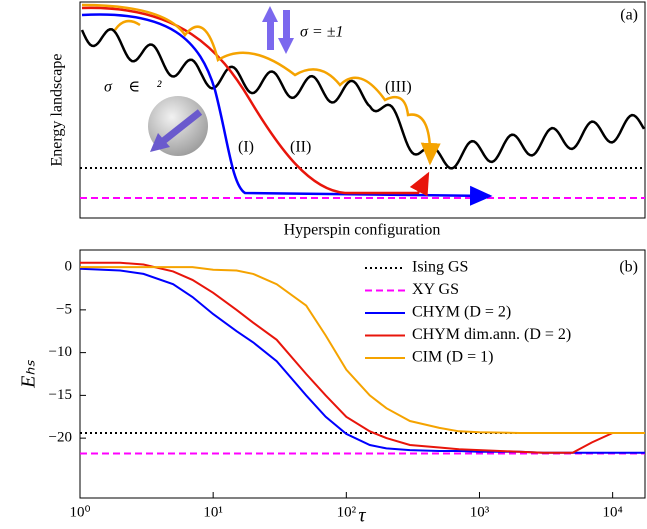  Describe the element at coordinates (57, 110) in the screenshot. I see `y-axis-label: Energy landscape` at that location.